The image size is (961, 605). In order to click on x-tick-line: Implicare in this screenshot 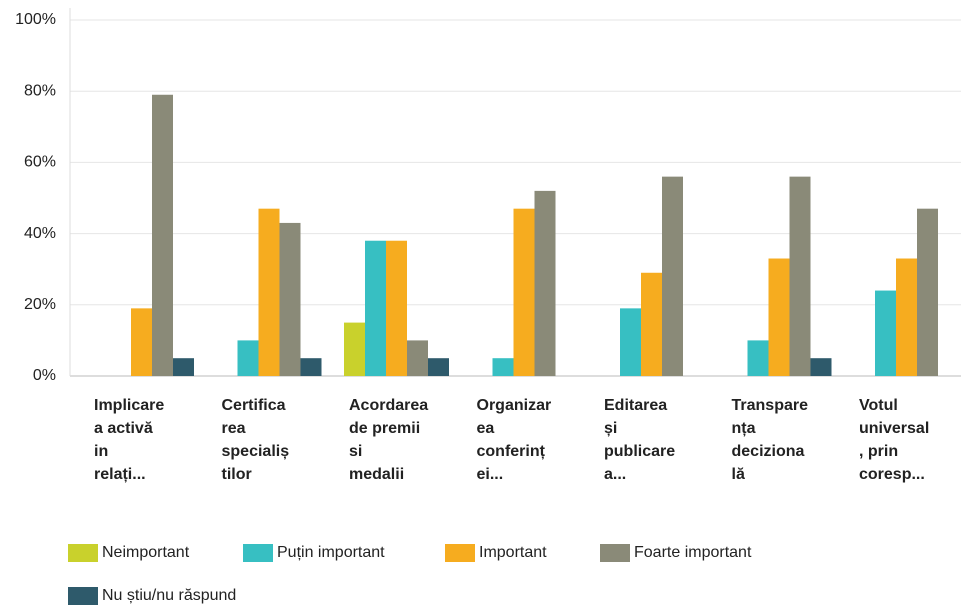, I will do `click(129, 405)`.